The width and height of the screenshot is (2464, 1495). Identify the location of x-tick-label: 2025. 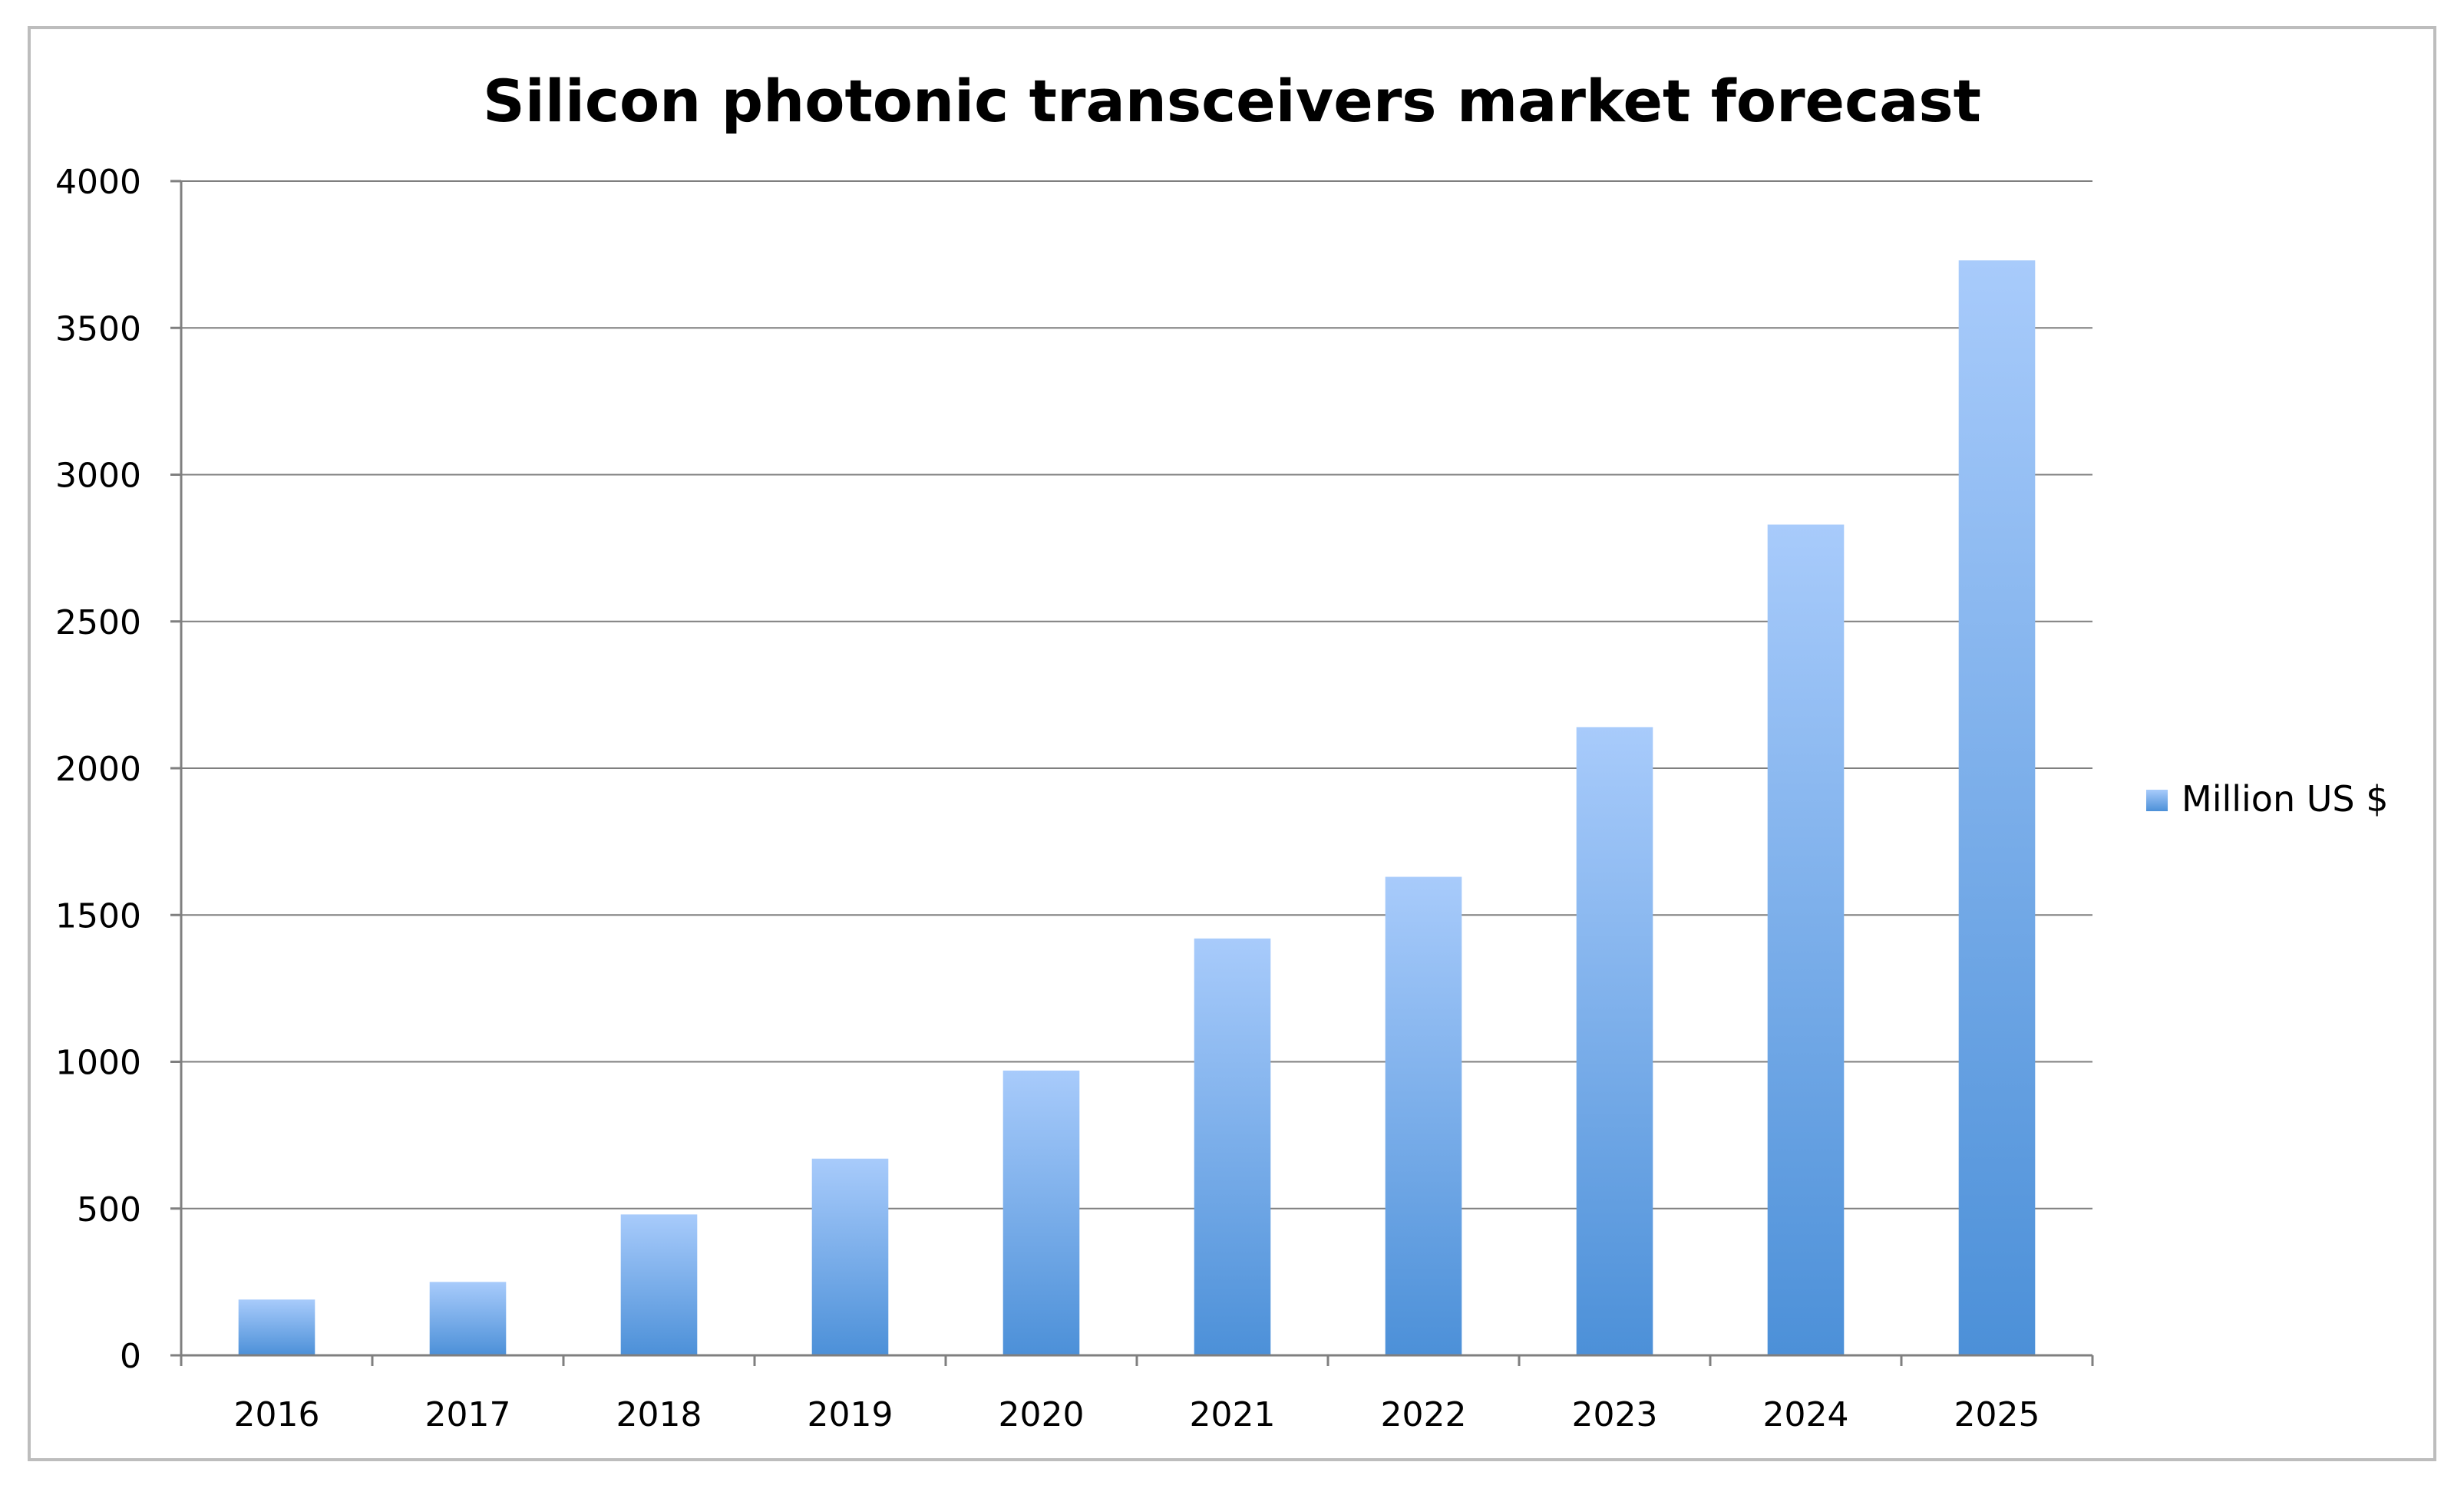
(1997, 1414).